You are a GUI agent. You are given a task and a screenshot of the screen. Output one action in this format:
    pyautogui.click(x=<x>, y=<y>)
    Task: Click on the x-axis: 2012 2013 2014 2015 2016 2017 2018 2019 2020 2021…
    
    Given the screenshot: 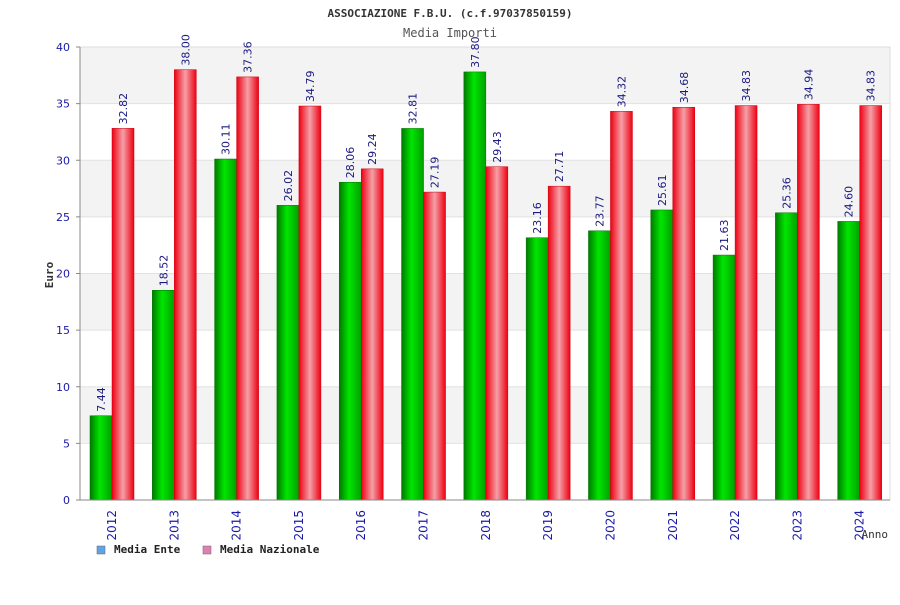 What is the action you would take?
    pyautogui.click(x=485, y=520)
    